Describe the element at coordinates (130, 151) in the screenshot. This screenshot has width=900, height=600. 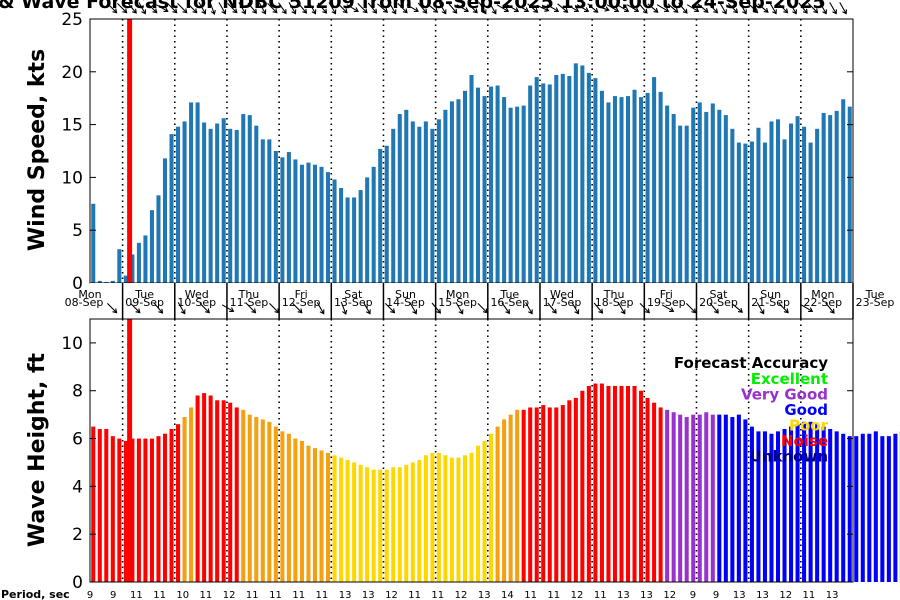
I see `current-time-marker` at that location.